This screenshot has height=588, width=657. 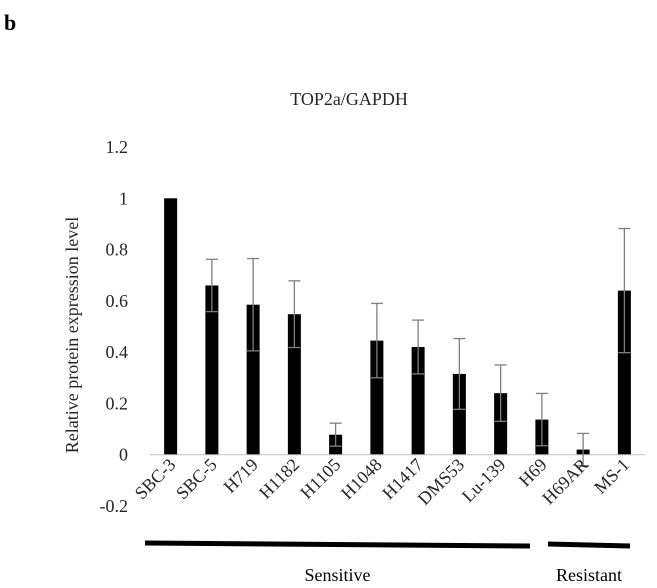 What do you see at coordinates (589, 575) in the screenshot?
I see `group-label: Resistant` at bounding box center [589, 575].